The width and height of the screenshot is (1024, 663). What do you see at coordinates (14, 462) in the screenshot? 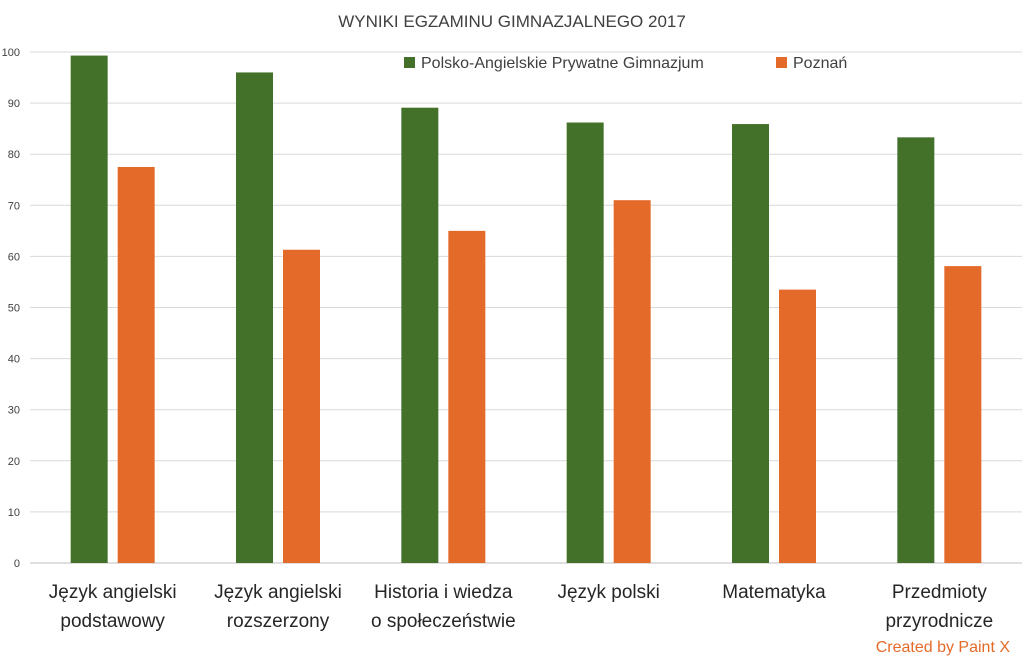
I see `y-tick-label: 20` at bounding box center [14, 462].